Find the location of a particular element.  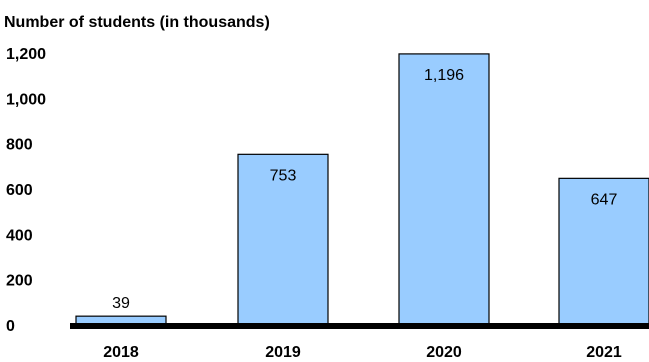

bar-2021 is located at coordinates (603, 251).